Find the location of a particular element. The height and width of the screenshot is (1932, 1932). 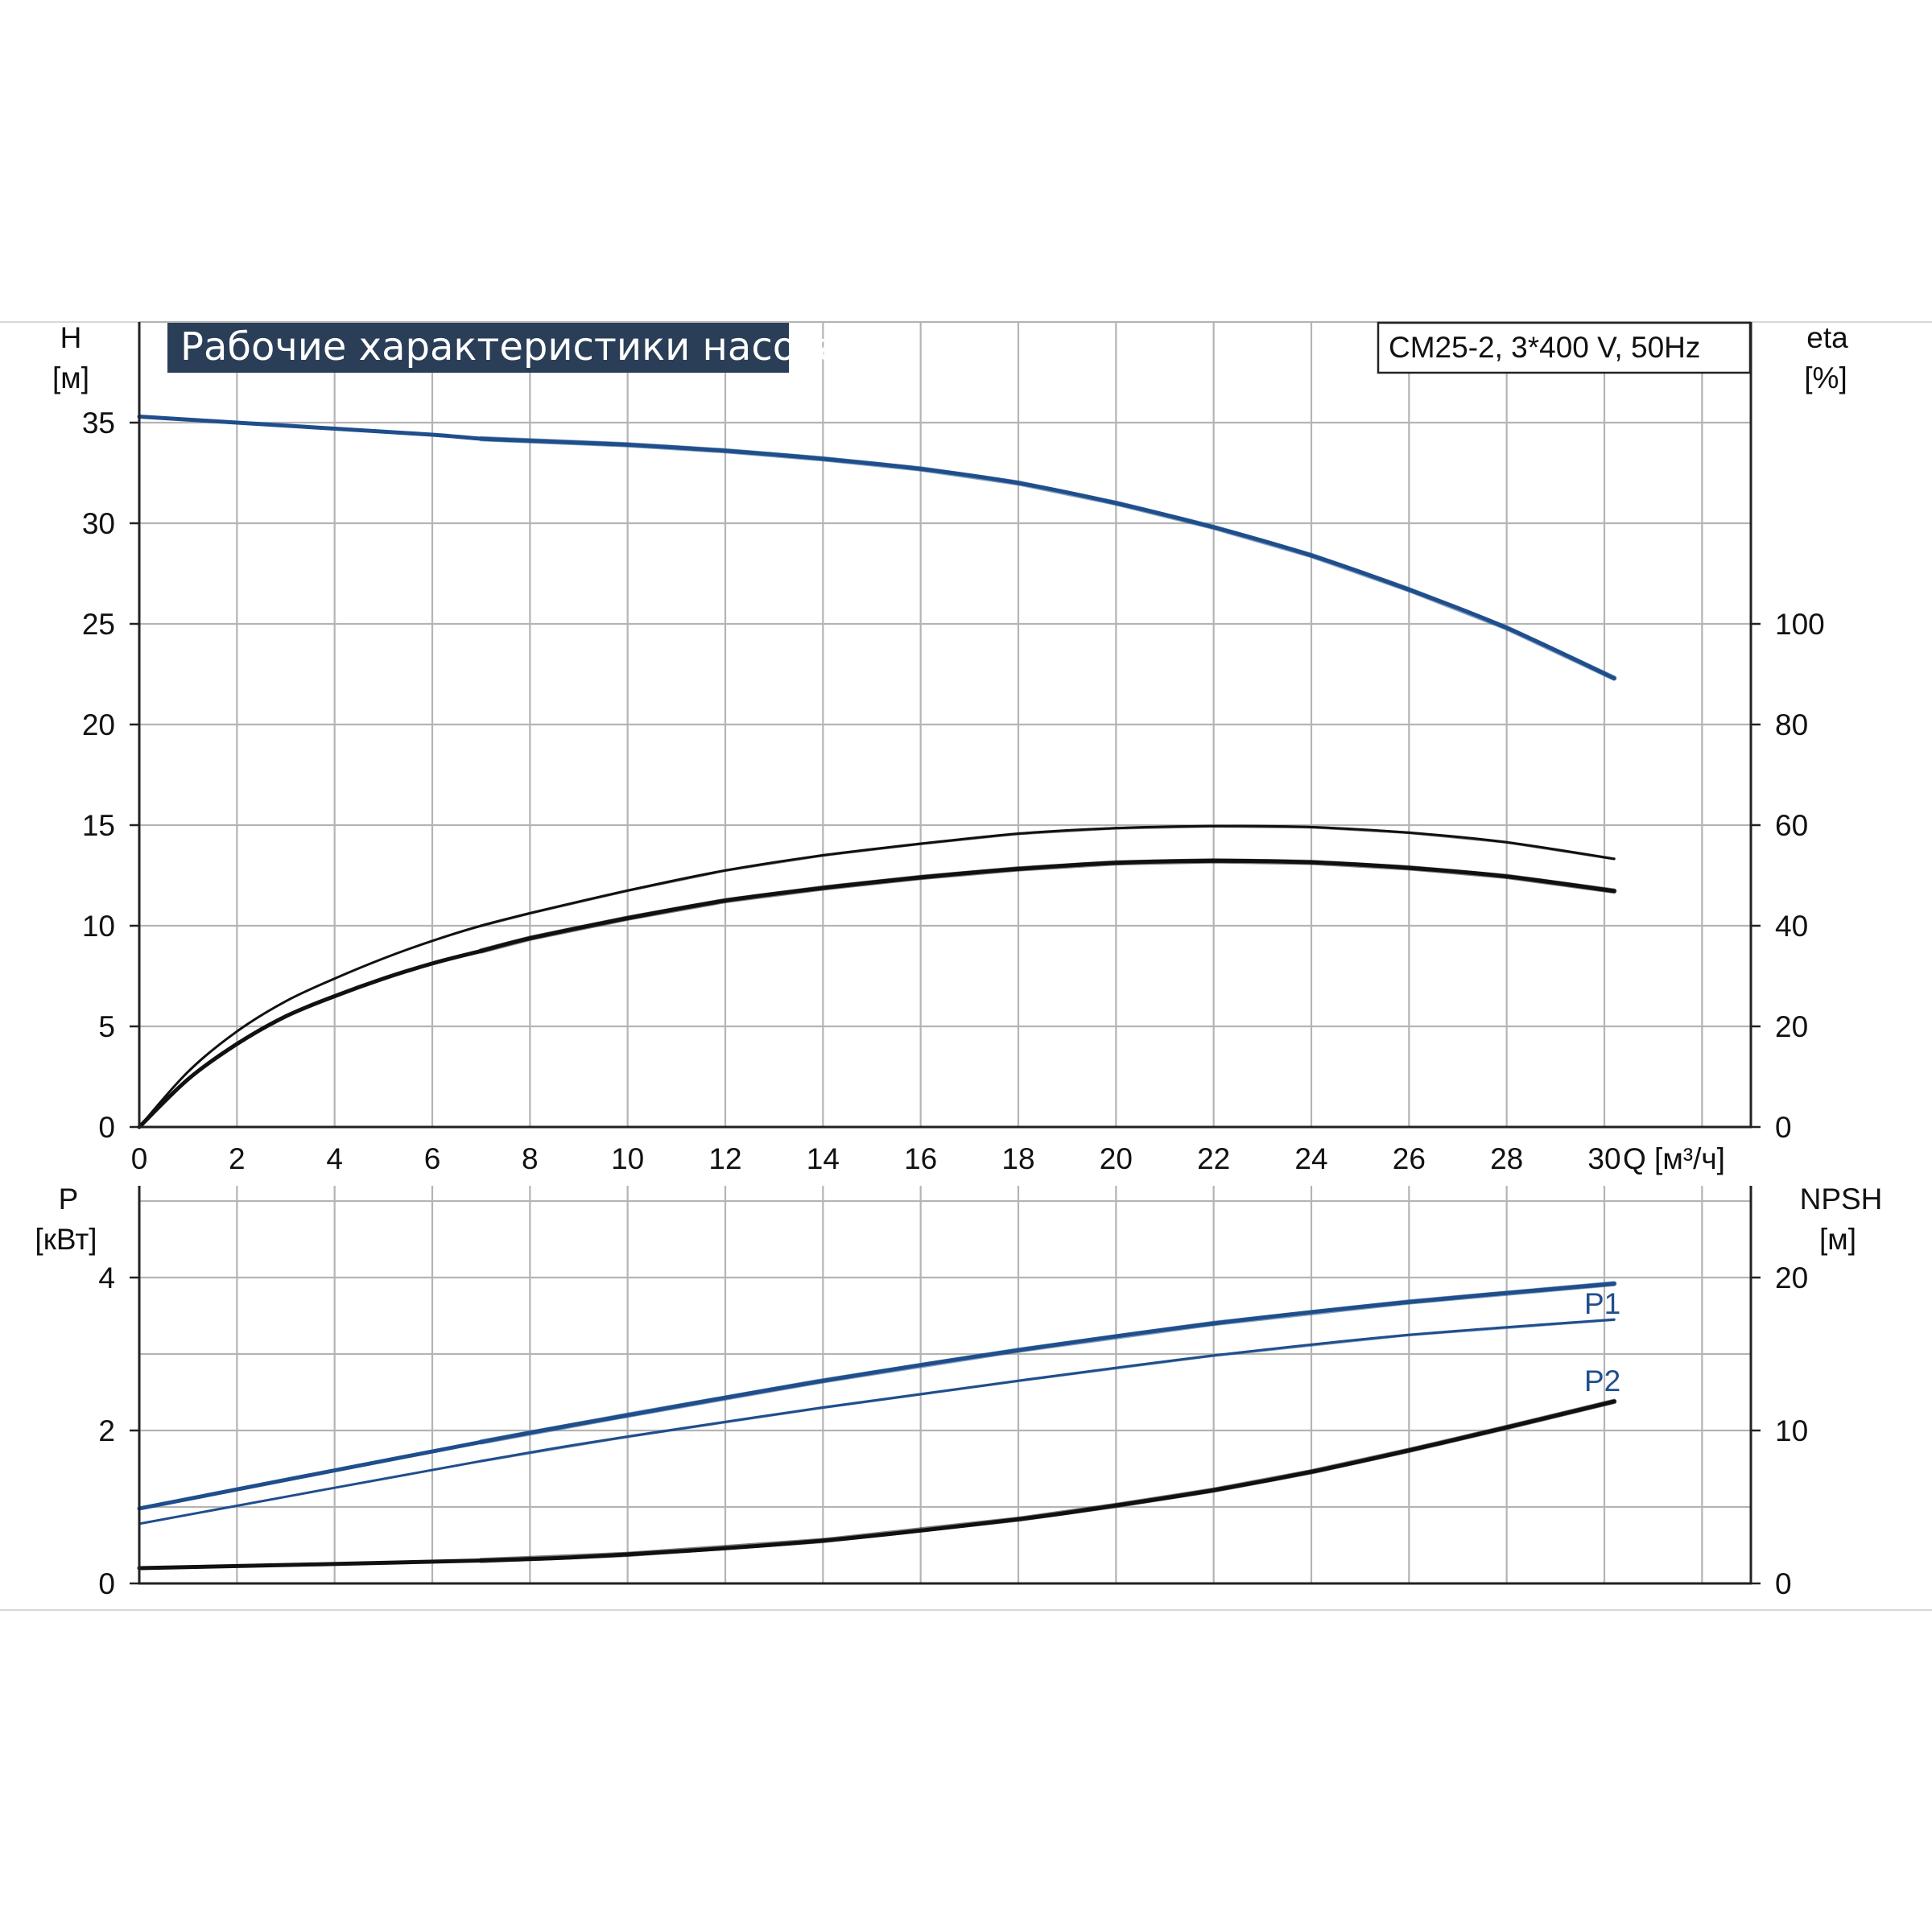

top-y2tick-label: 60 is located at coordinates (1791, 825).